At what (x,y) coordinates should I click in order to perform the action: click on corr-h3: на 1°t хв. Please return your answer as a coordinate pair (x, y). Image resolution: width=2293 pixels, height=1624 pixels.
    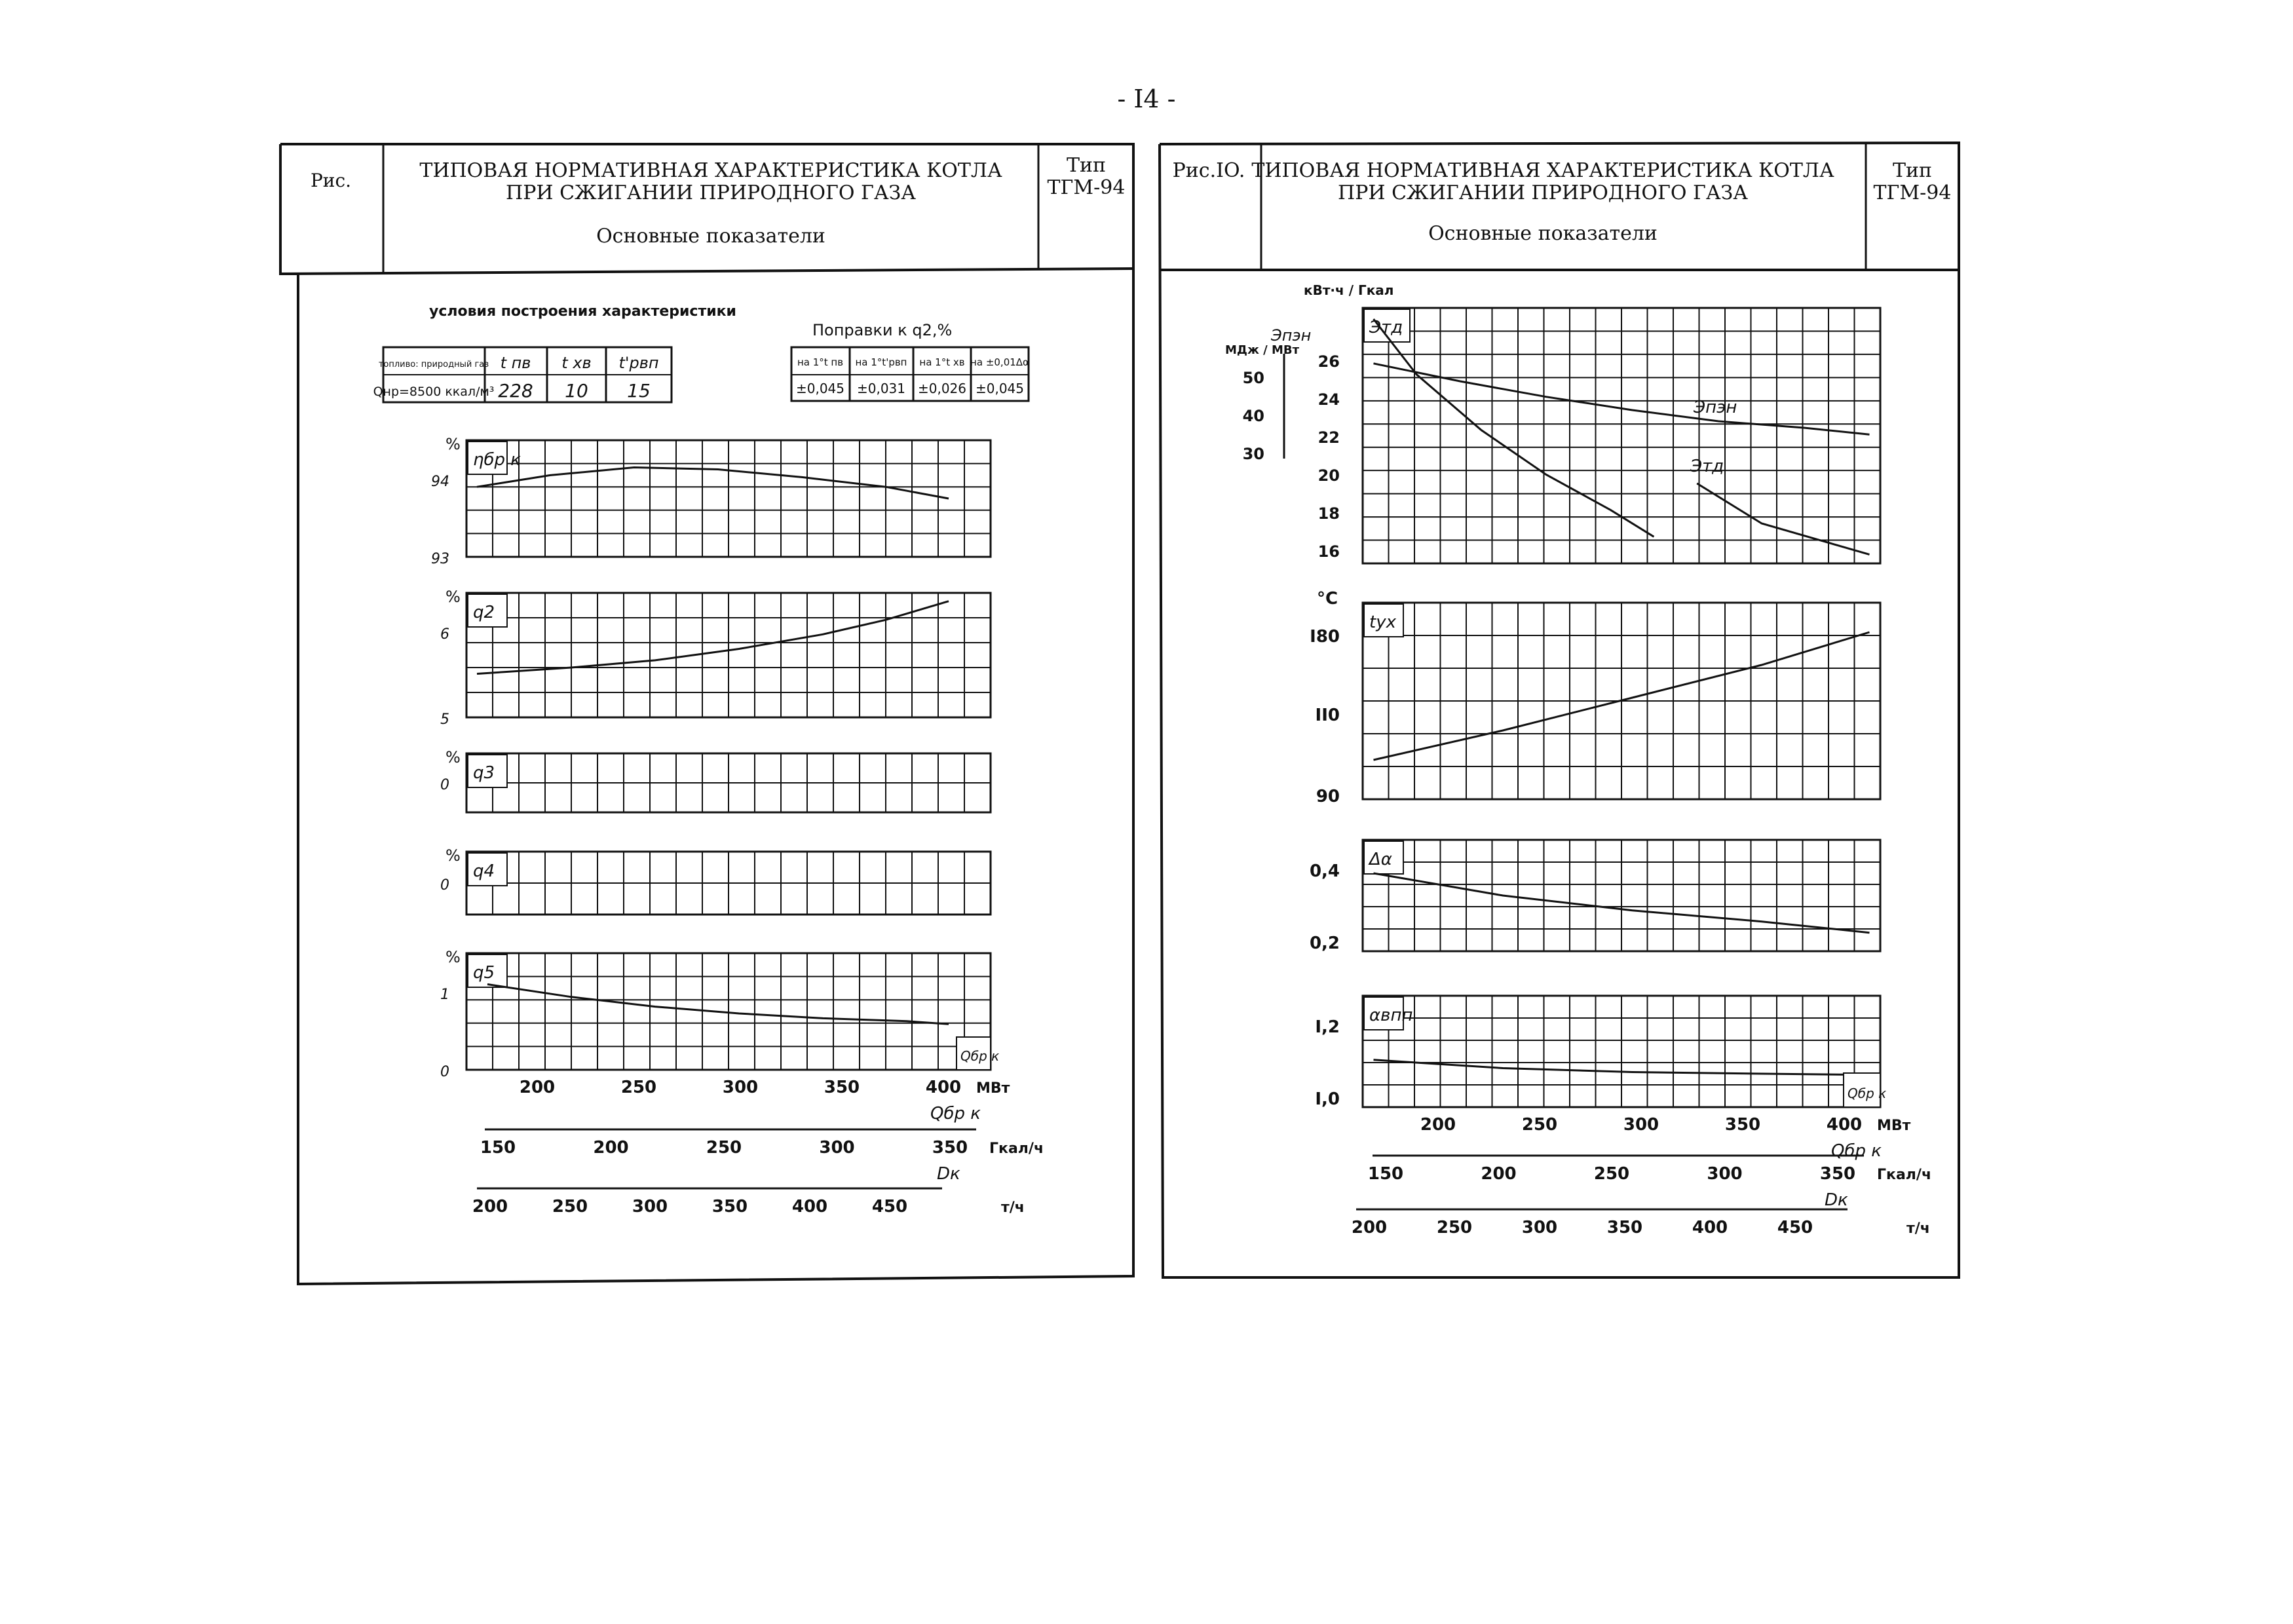
    Looking at the image, I should click on (941, 362).